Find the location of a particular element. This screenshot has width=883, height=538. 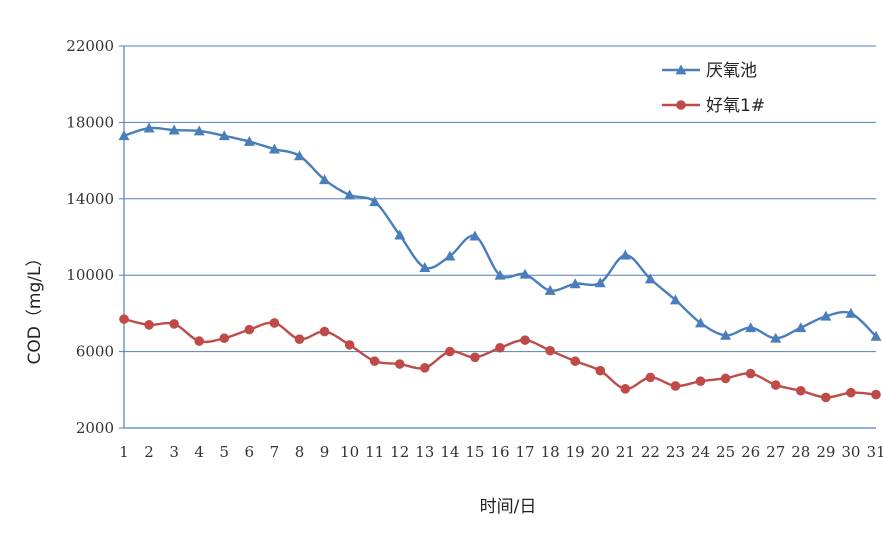

x-tick-label: 10 is located at coordinates (349, 452).